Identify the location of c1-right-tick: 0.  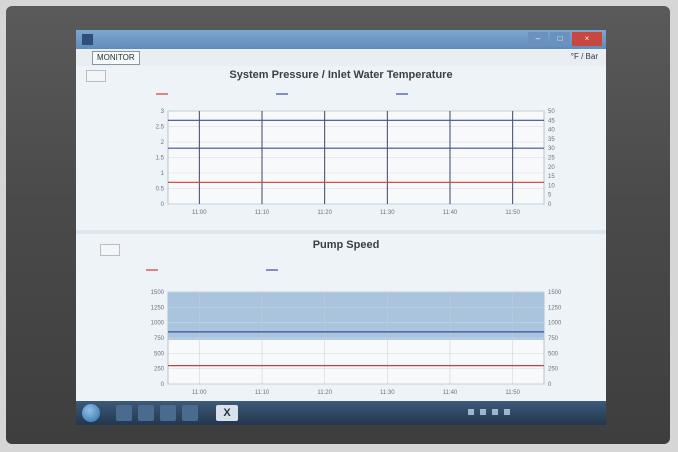
(550, 205).